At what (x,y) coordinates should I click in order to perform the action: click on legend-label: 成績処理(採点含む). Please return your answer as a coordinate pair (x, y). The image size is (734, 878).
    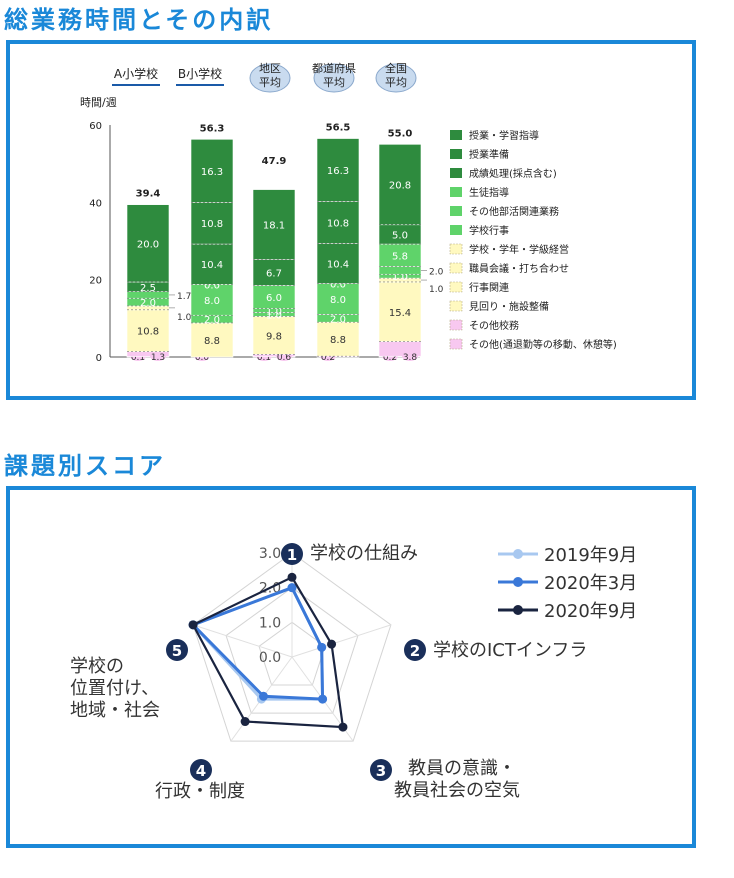
    Looking at the image, I should click on (513, 173).